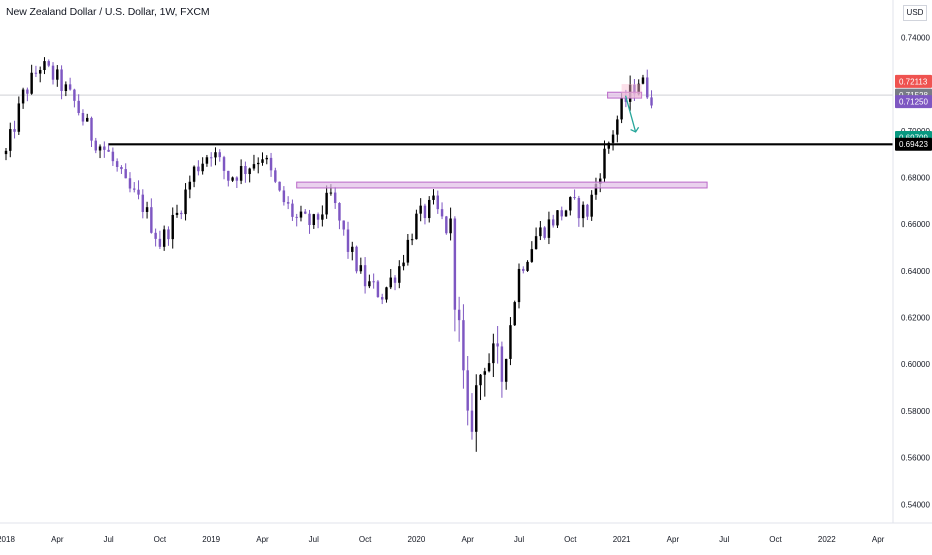 This screenshot has width=932, height=555. What do you see at coordinates (913, 81) in the screenshot?
I see `price-tag-red` at bounding box center [913, 81].